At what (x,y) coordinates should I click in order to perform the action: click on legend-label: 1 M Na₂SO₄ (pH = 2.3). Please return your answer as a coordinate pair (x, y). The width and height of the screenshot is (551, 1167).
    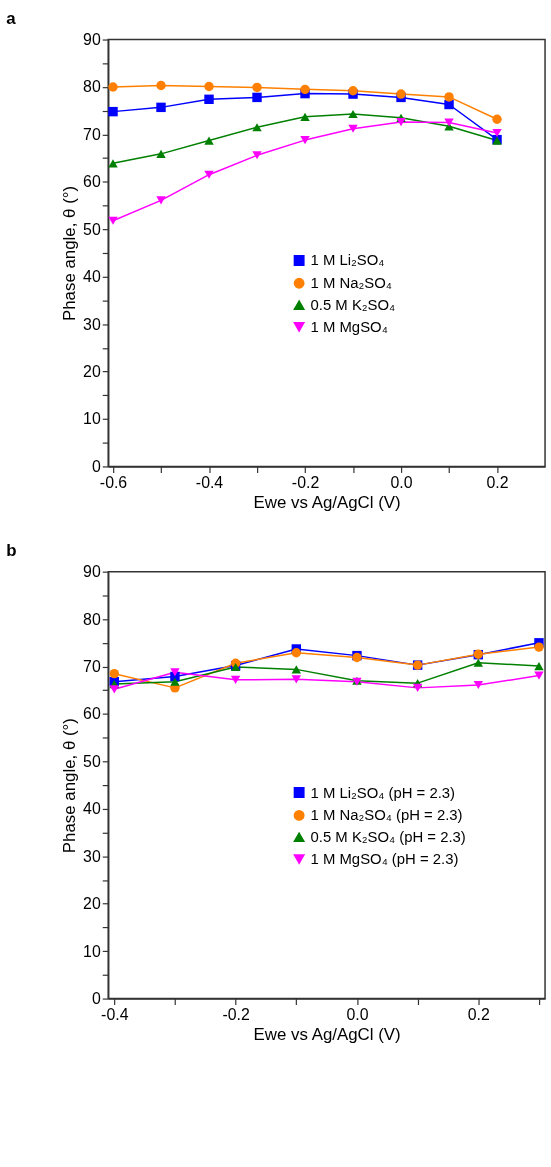
    Looking at the image, I should click on (386, 815).